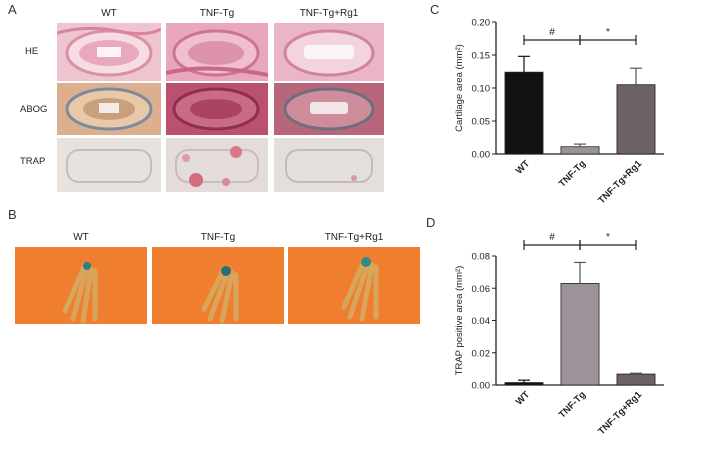  I want to click on panel-a-letter: A, so click(12, 9).